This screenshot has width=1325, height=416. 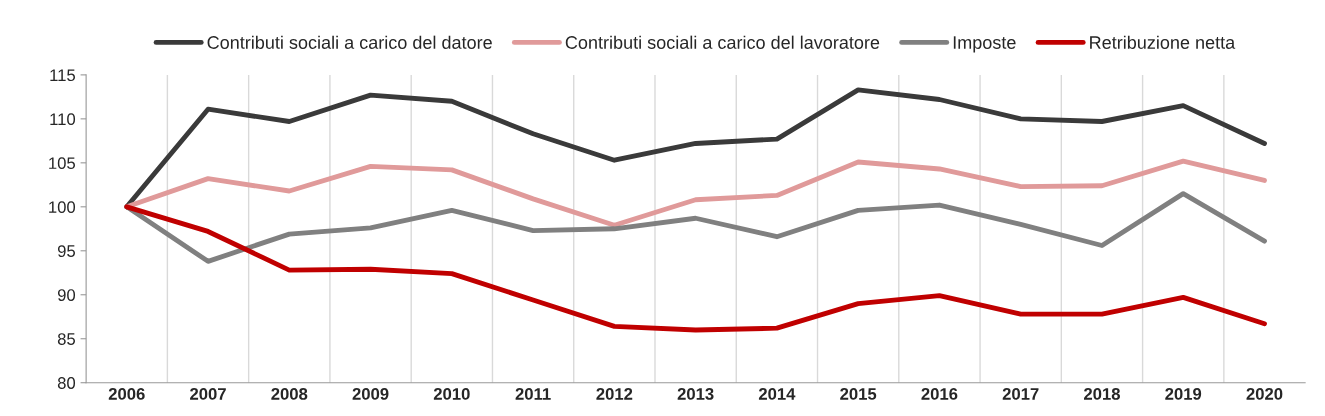 What do you see at coordinates (984, 44) in the screenshot?
I see `legend-label: Imposte` at bounding box center [984, 44].